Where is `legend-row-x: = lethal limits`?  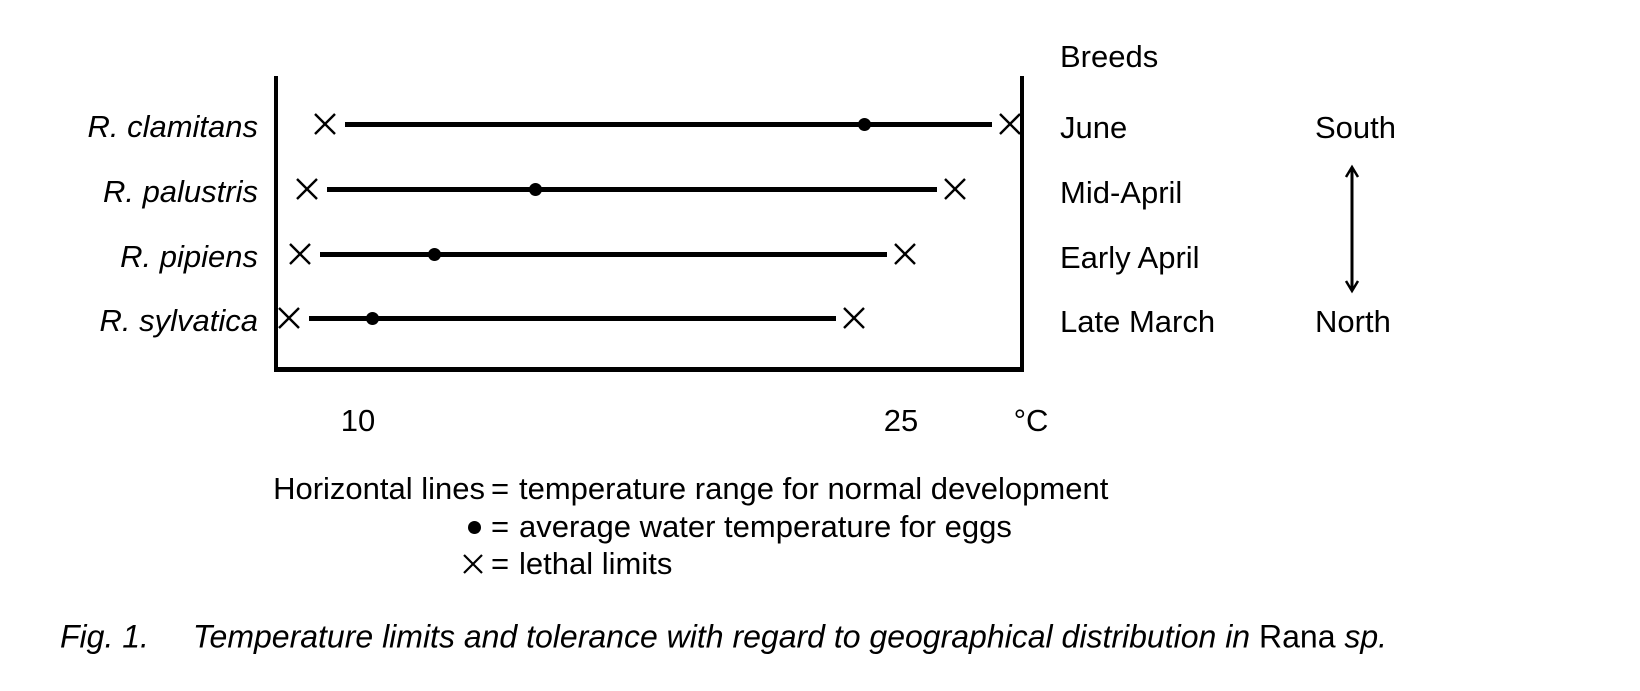
legend-row-x: = lethal limits is located at coordinates (820, 564).